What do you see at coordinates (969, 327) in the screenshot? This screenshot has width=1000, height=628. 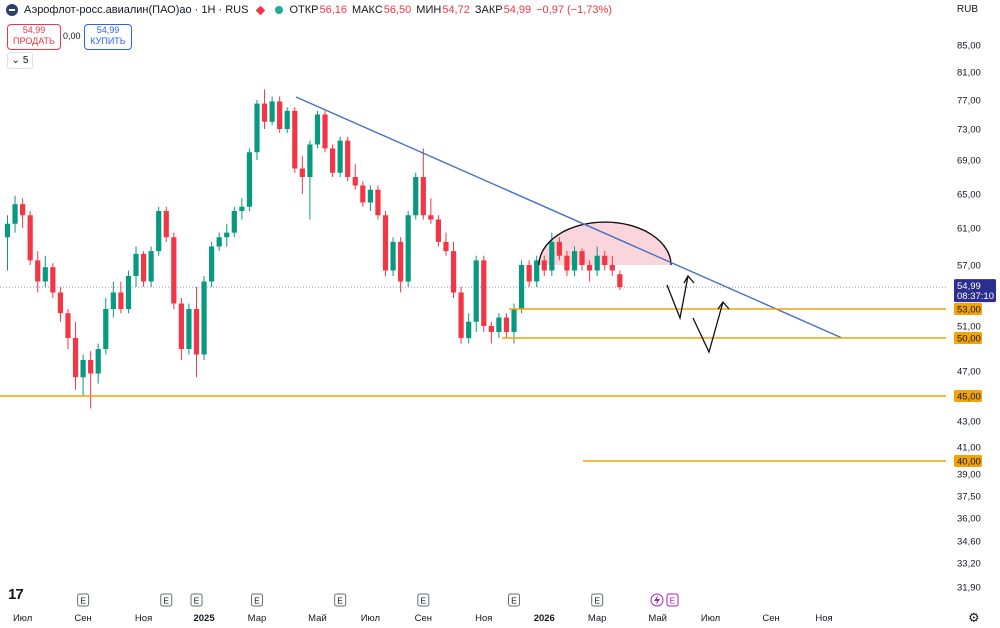 I see `price-tick-label: 51,00` at bounding box center [969, 327].